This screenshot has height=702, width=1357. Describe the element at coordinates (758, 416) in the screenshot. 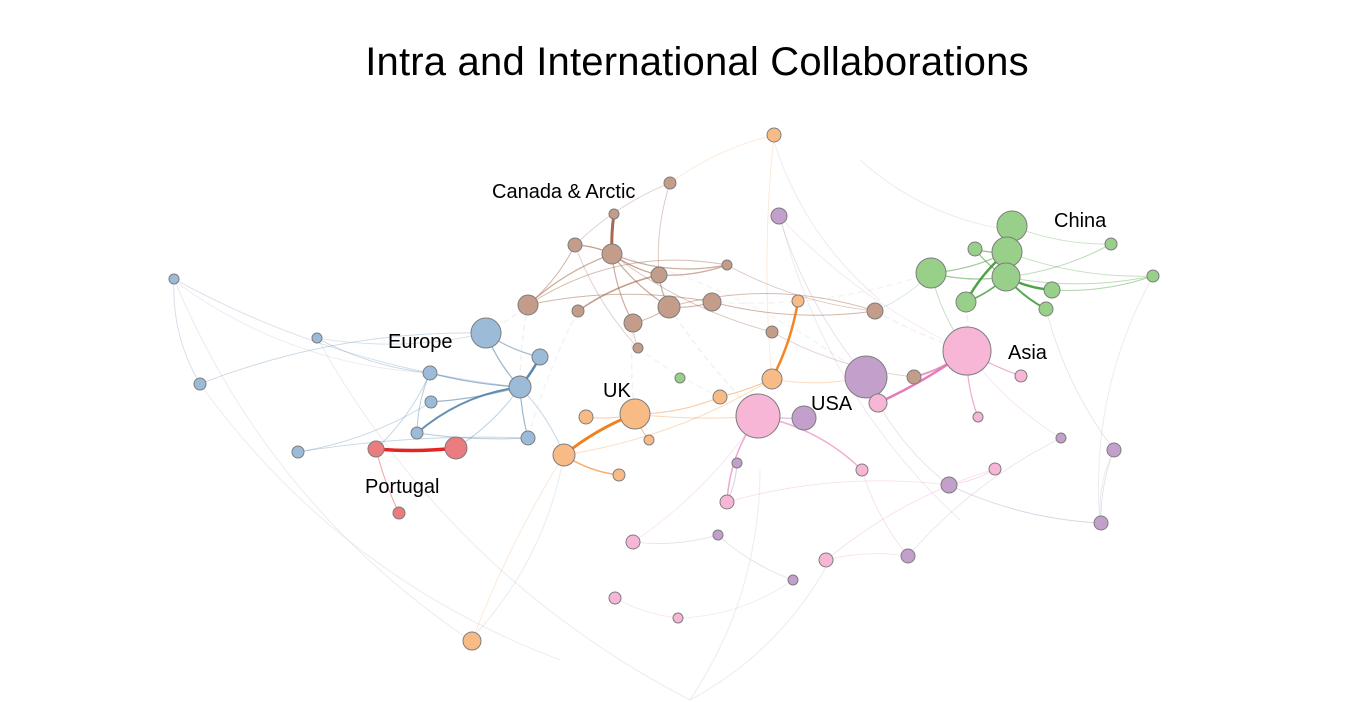

I see `node-asia-a5` at that location.